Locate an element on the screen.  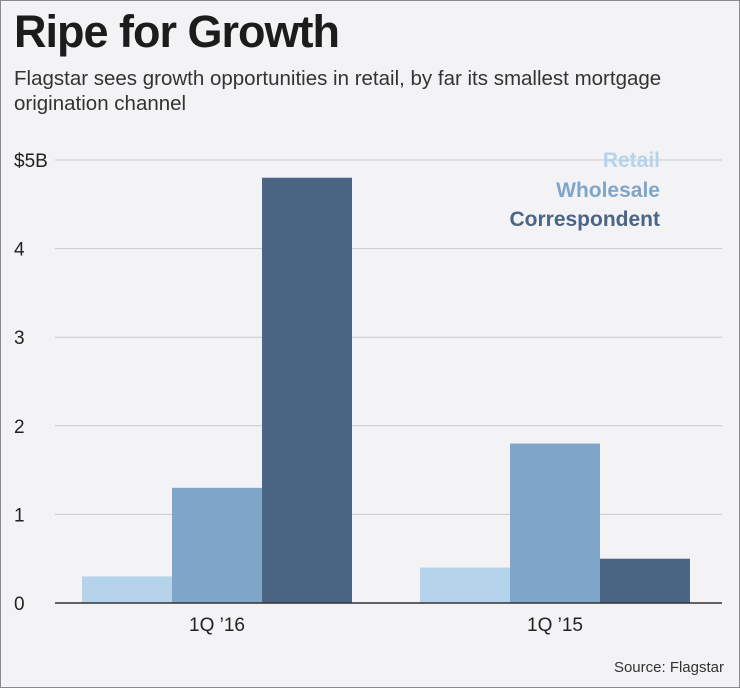
legend: Retail Wholesale Correspondent is located at coordinates (584, 190).